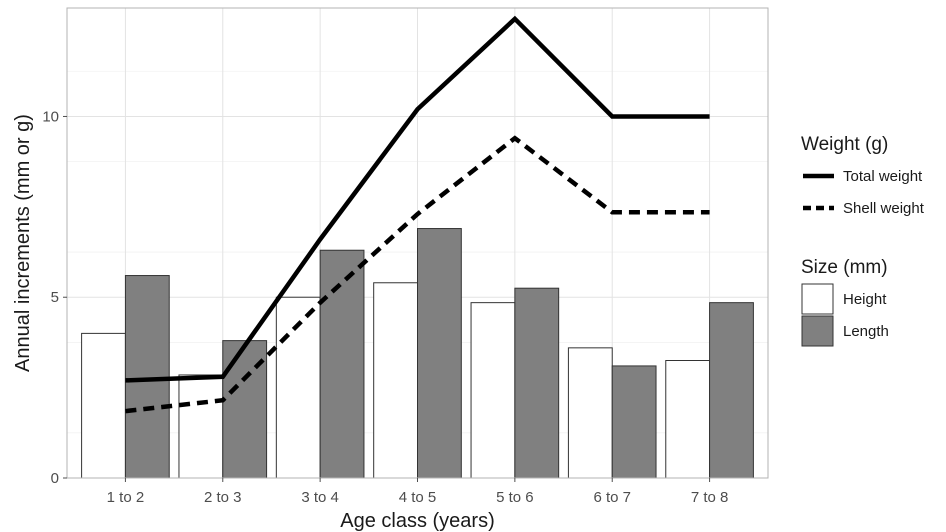  Describe the element at coordinates (866, 331) in the screenshot. I see `legend-label: Length` at that location.